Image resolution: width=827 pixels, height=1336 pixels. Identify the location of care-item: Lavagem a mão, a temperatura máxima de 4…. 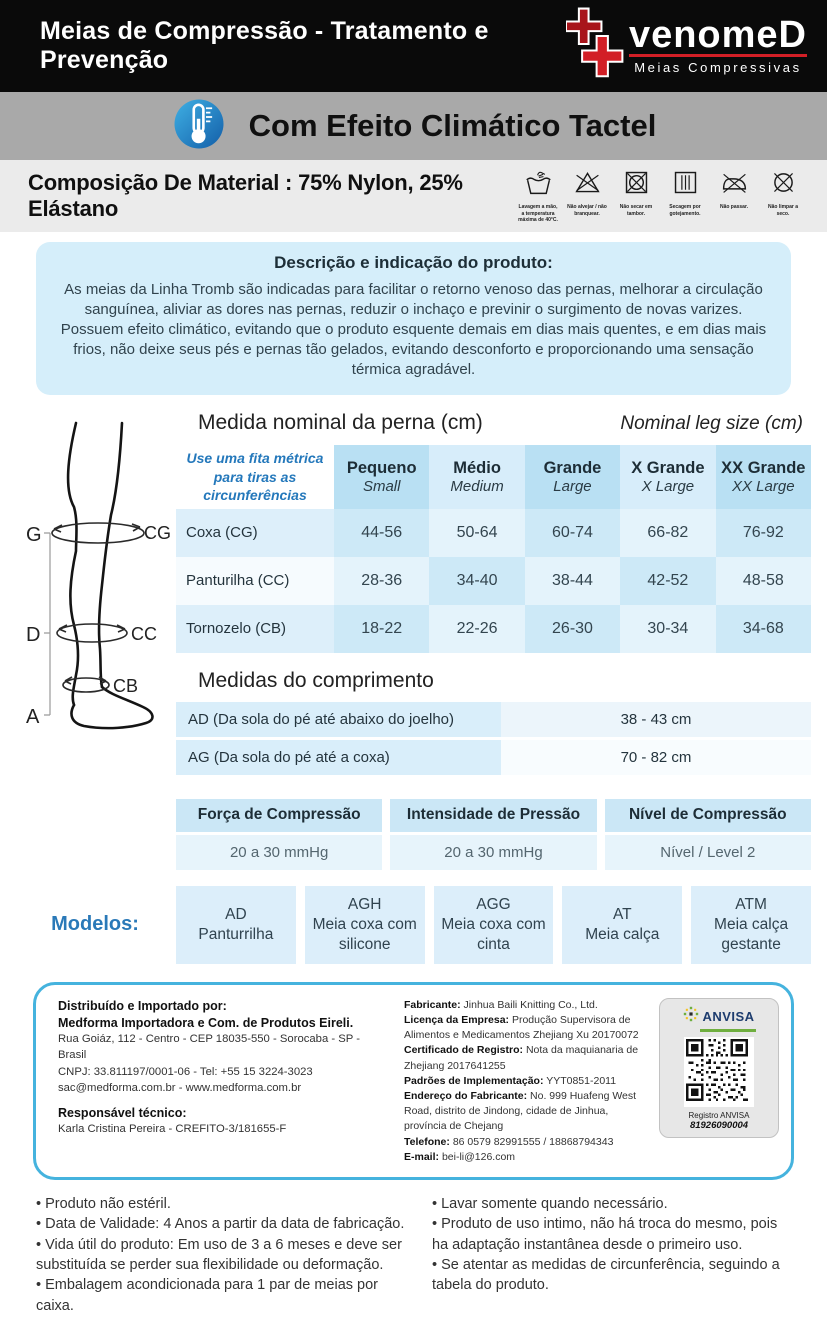
(538, 196).